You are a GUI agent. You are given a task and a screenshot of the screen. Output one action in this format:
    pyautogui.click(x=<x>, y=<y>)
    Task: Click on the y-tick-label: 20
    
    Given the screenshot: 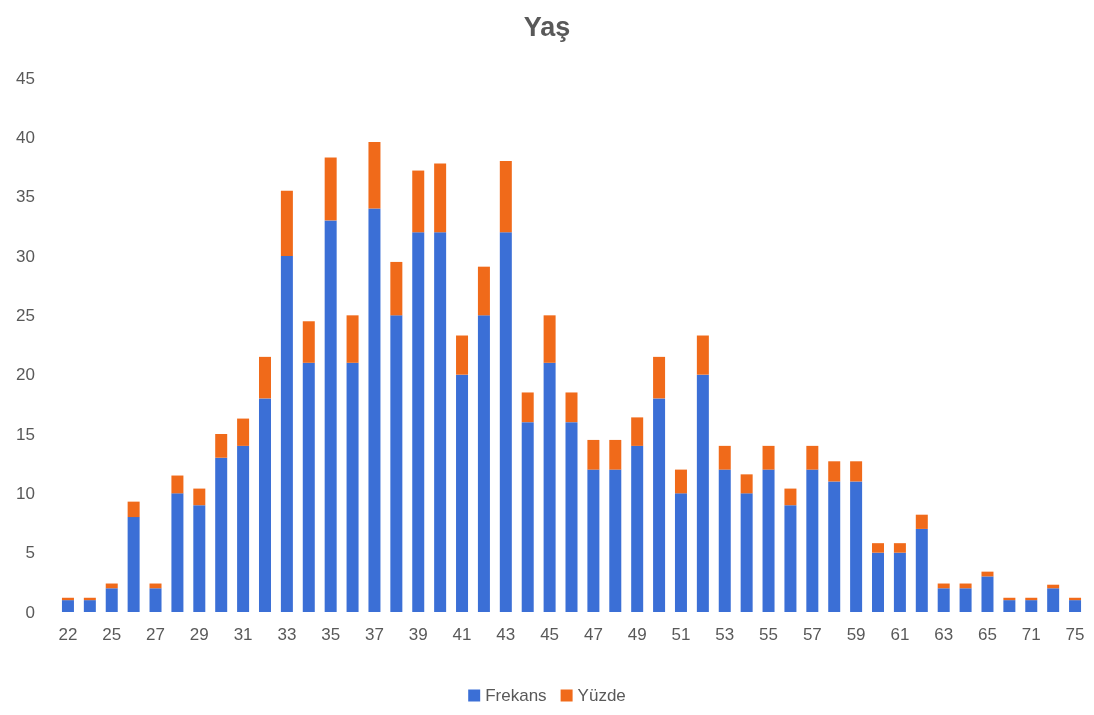 What is the action you would take?
    pyautogui.click(x=25, y=375)
    